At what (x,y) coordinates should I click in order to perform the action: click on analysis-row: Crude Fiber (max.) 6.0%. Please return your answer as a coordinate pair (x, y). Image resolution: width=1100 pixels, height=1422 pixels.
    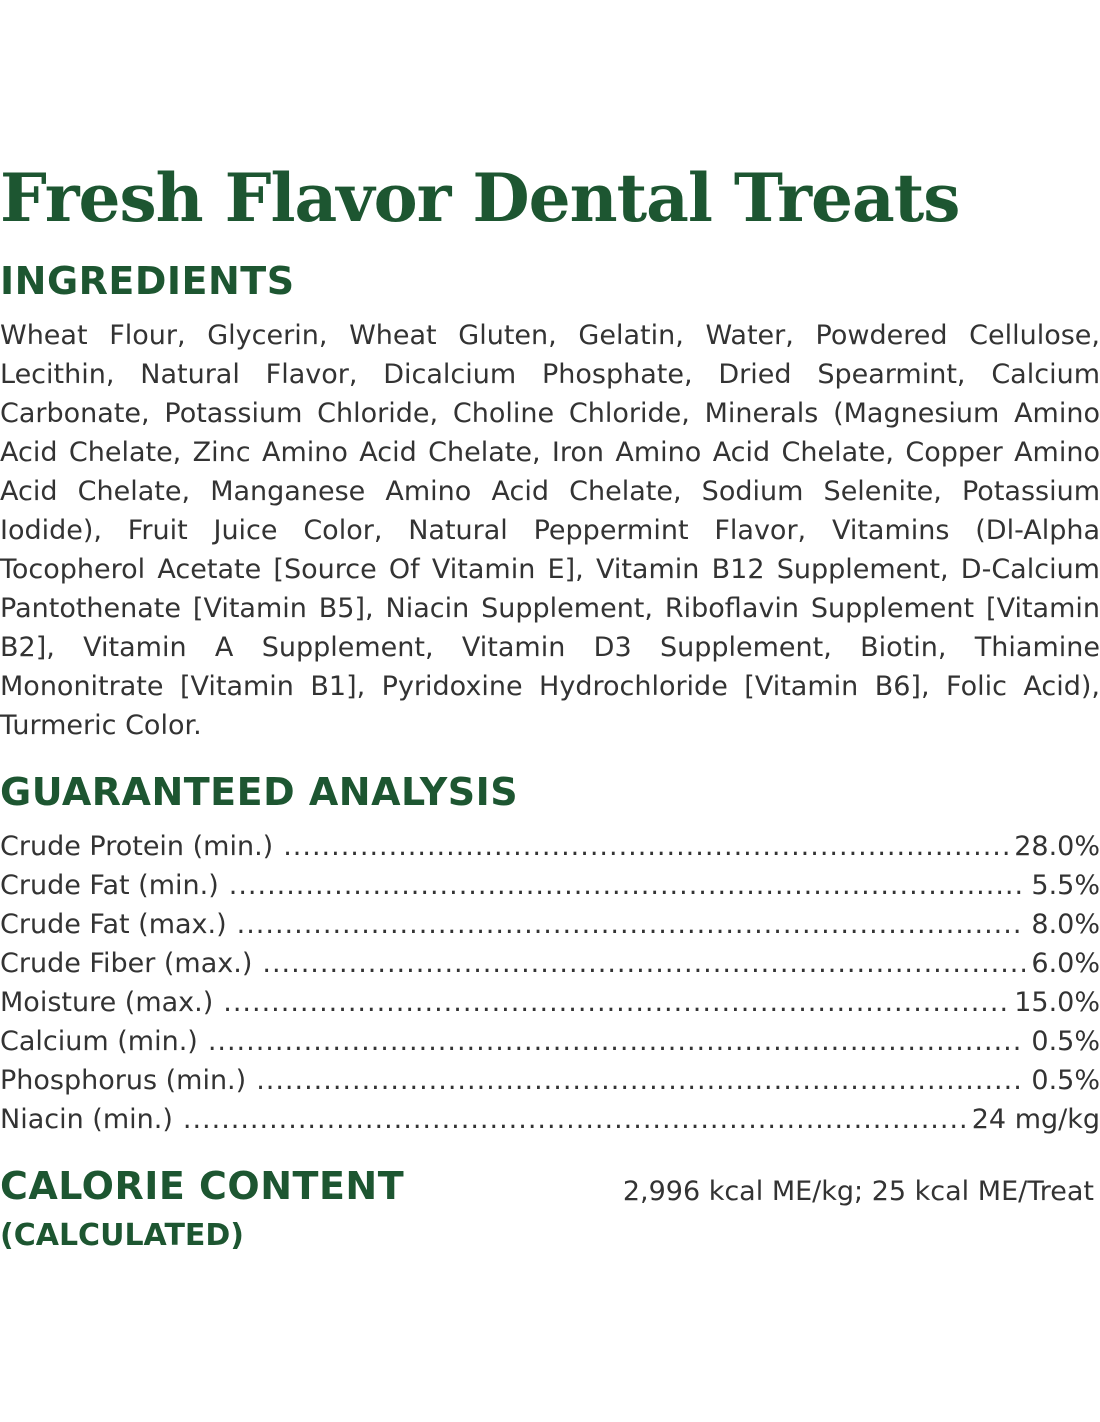
    Looking at the image, I should click on (550, 963).